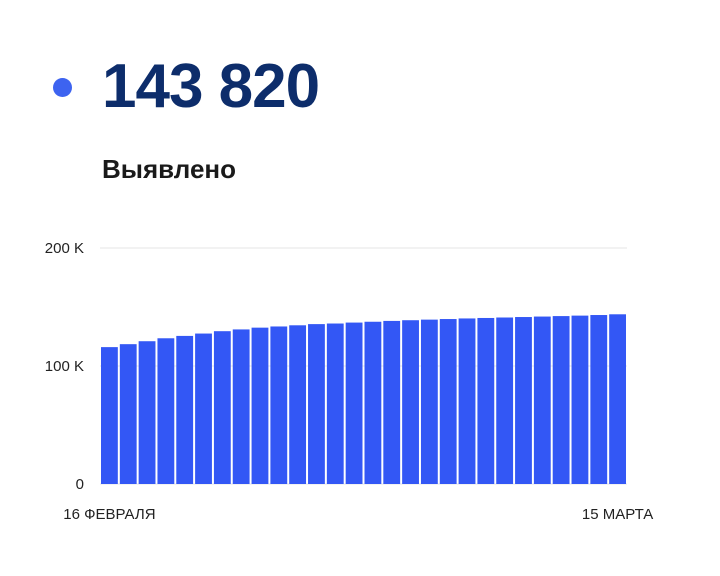 The height and width of the screenshot is (576, 720). Describe the element at coordinates (211, 86) in the screenshot. I see `stat-value: 143 820` at that location.